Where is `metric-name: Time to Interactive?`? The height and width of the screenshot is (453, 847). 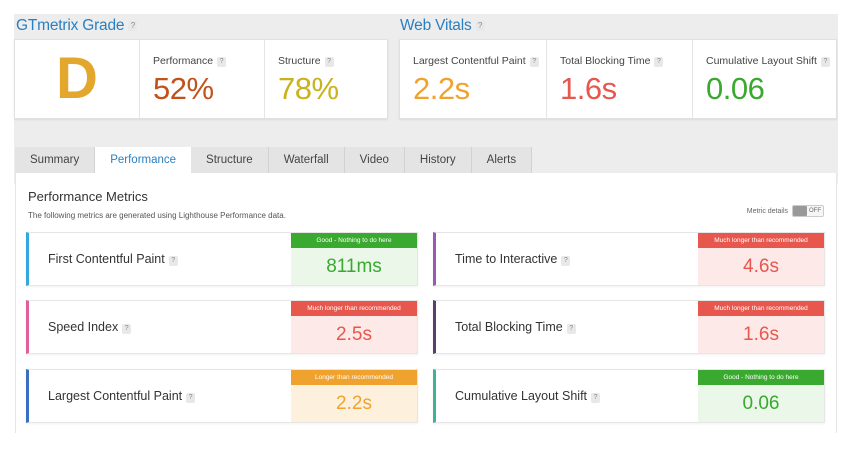 metric-name: Time to Interactive? is located at coordinates (513, 259).